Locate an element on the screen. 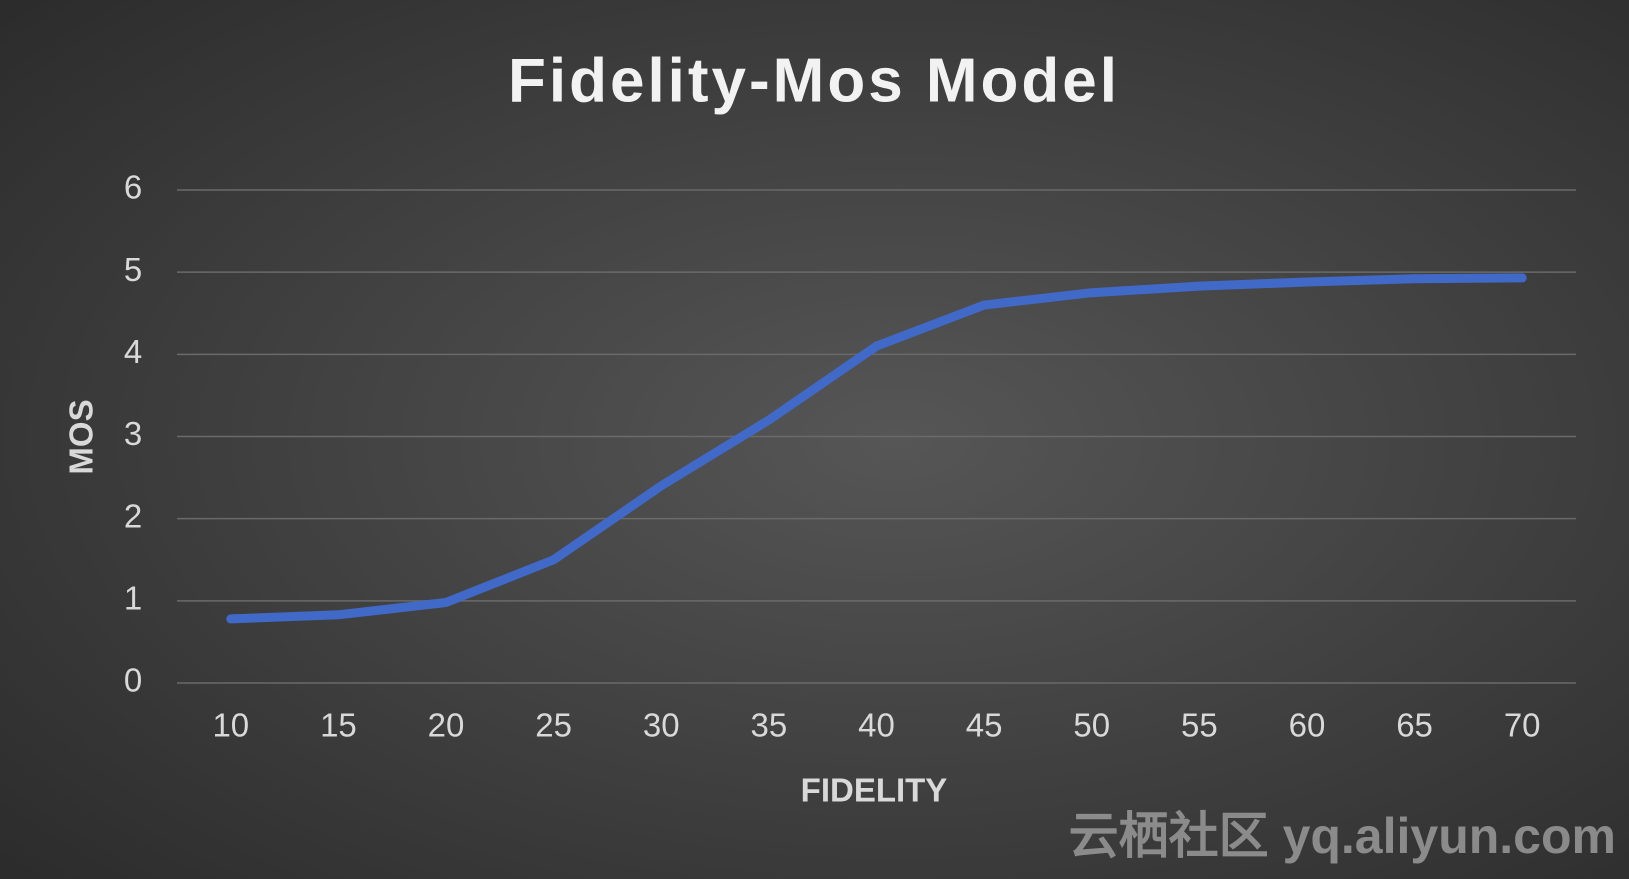  y-tick-label: 3 is located at coordinates (133, 433).